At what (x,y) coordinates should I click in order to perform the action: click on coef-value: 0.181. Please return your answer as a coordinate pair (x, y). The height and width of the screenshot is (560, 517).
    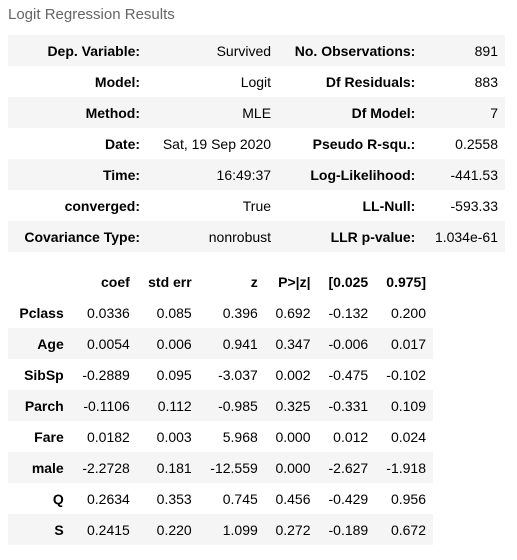
    Looking at the image, I should click on (174, 467).